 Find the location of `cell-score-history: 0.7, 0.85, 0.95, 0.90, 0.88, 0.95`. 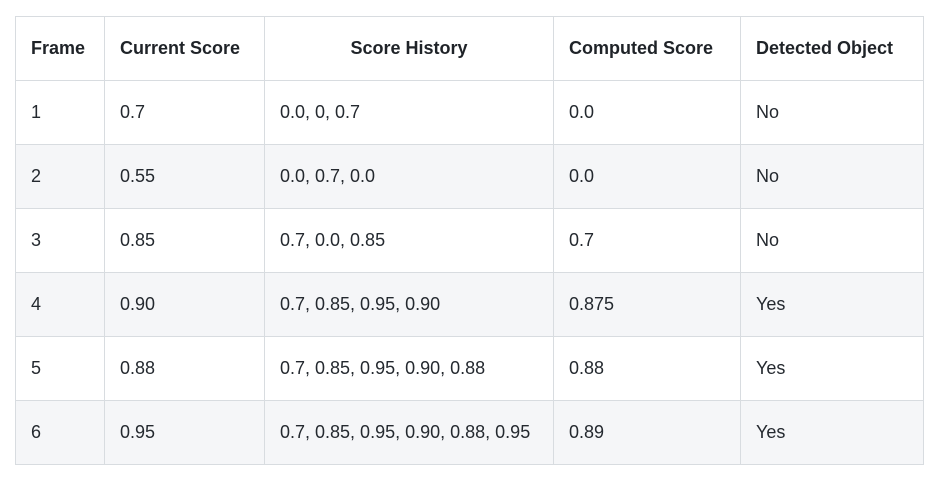

cell-score-history: 0.7, 0.85, 0.95, 0.90, 0.88, 0.95 is located at coordinates (409, 432).